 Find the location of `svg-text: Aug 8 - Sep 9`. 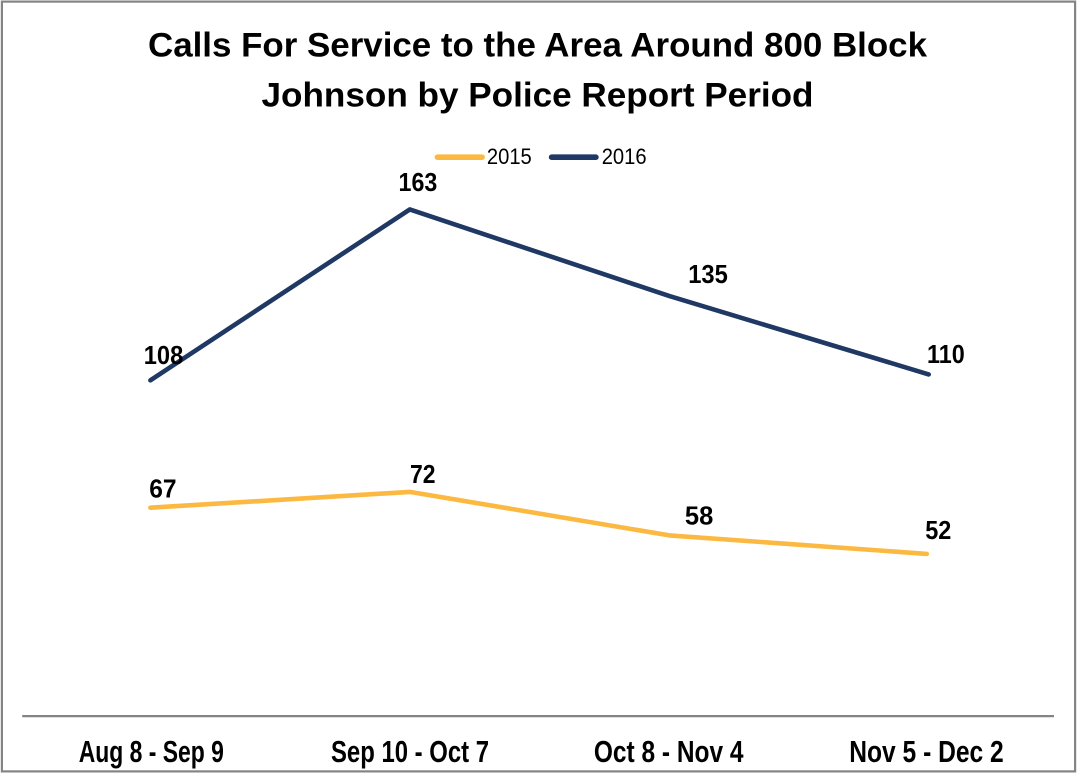

svg-text: Aug 8 - Sep 9 is located at coordinates (151, 751).